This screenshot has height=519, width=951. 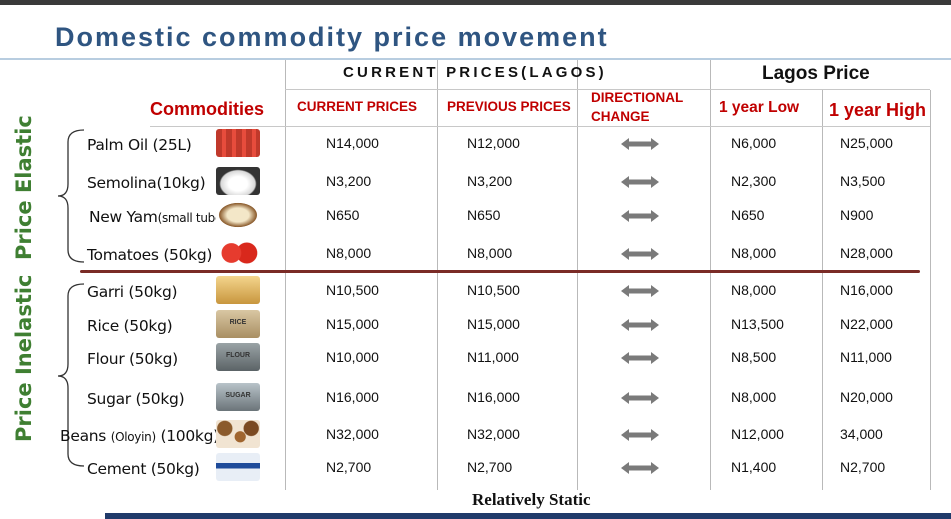 I want to click on current-price-cell: N650, so click(x=343, y=215).